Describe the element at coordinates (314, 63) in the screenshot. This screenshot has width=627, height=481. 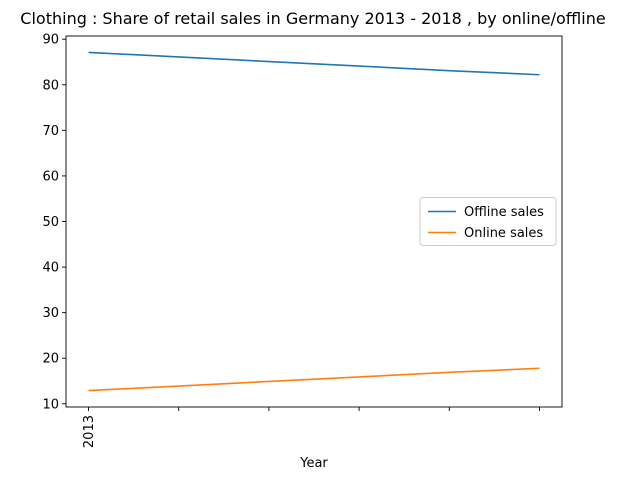
I see `series-line-offline` at that location.